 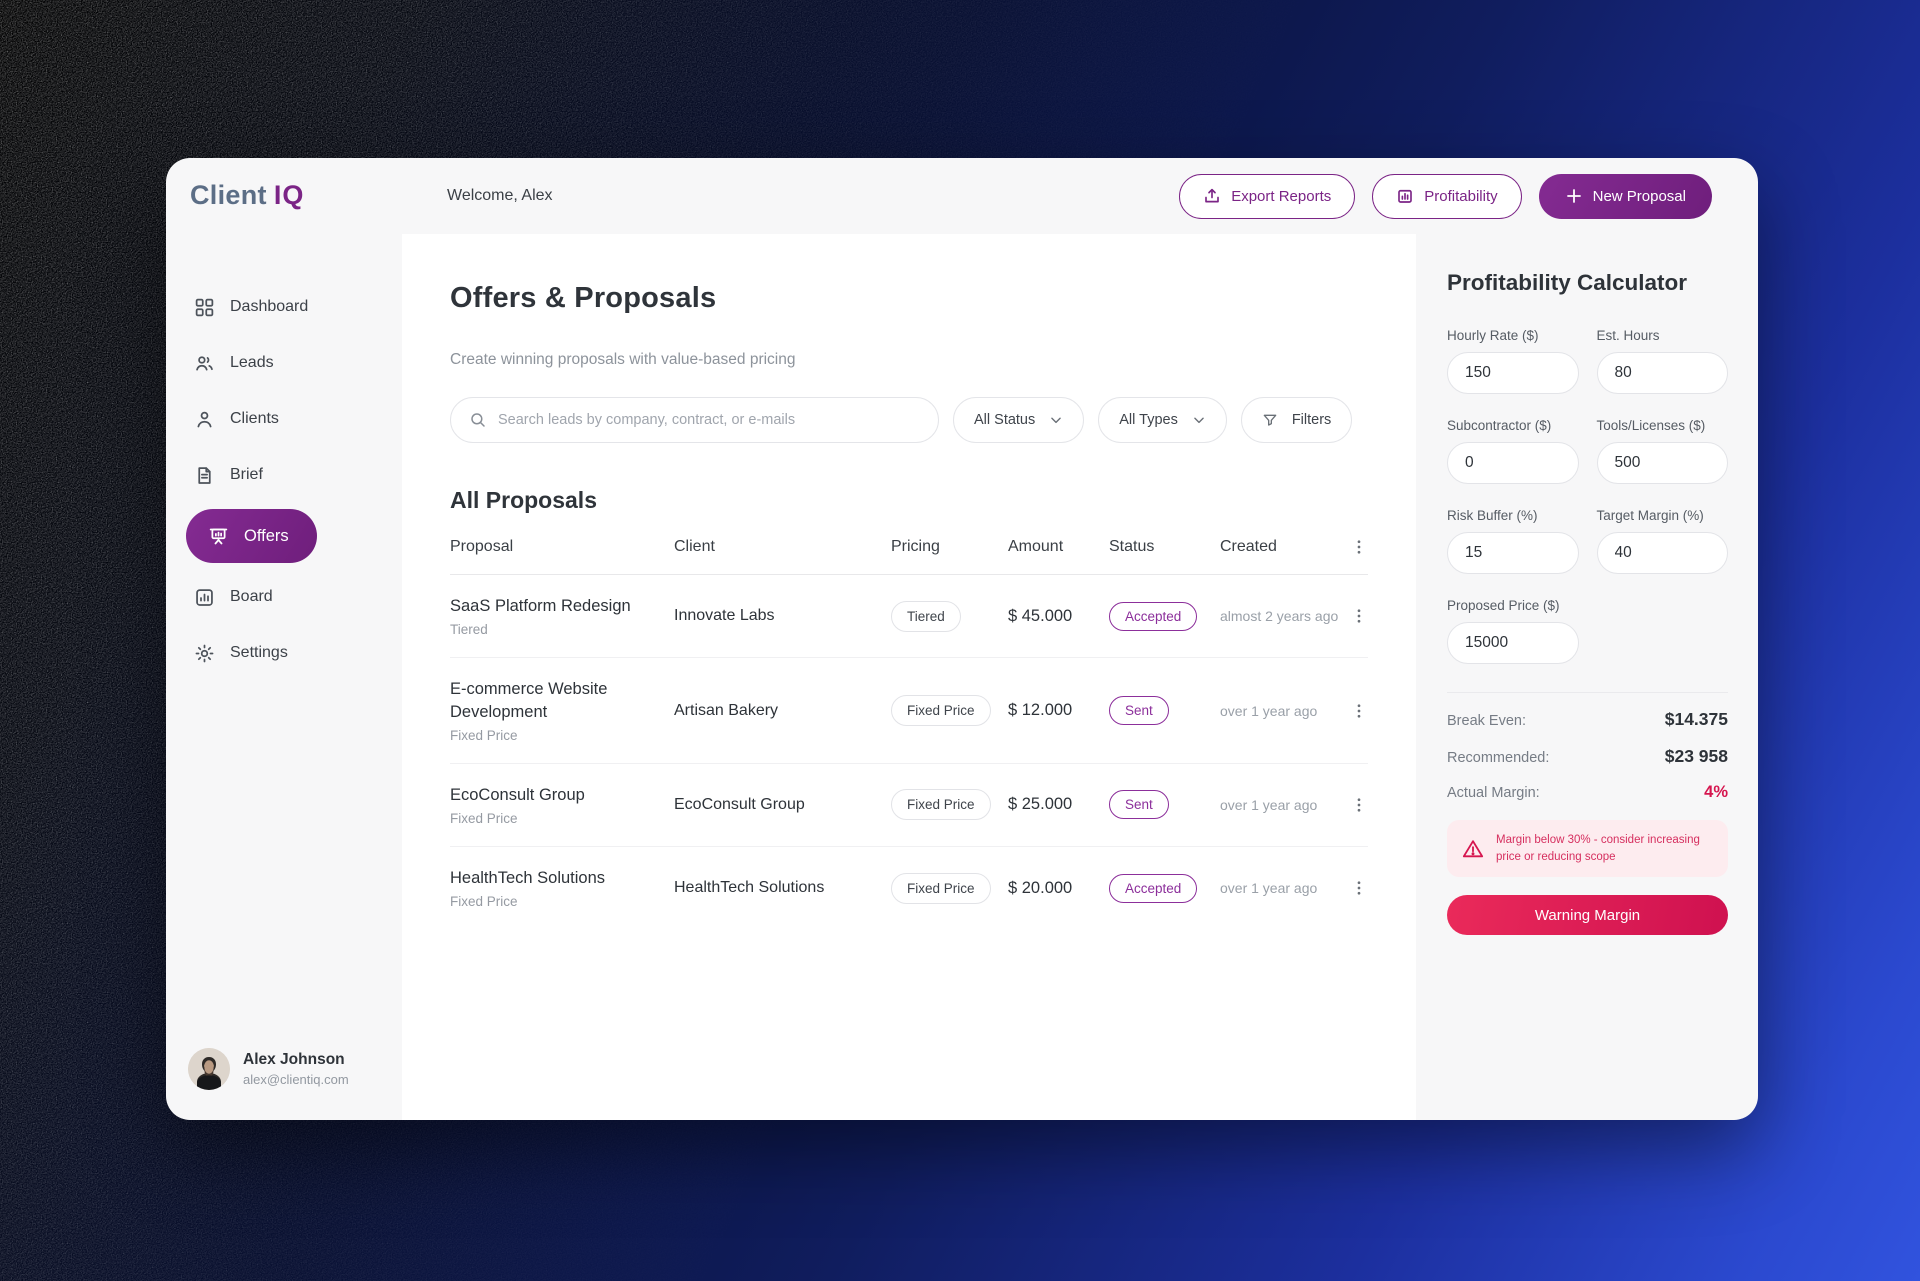 What do you see at coordinates (284, 597) in the screenshot?
I see `sidebar-item-board: Board` at bounding box center [284, 597].